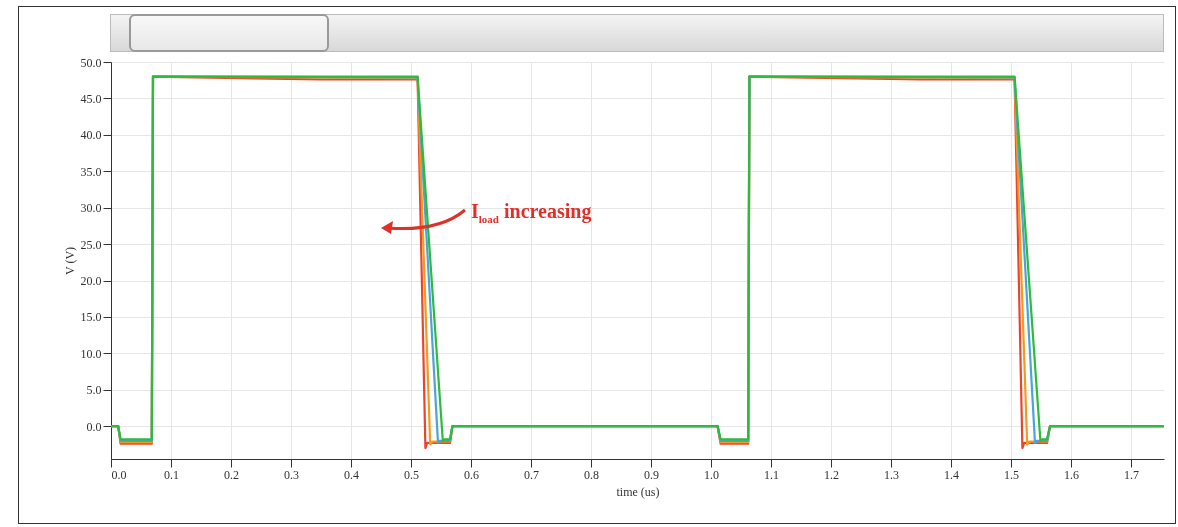 The height and width of the screenshot is (527, 1178). I want to click on x-tick-label: 0.5, so click(411, 474).